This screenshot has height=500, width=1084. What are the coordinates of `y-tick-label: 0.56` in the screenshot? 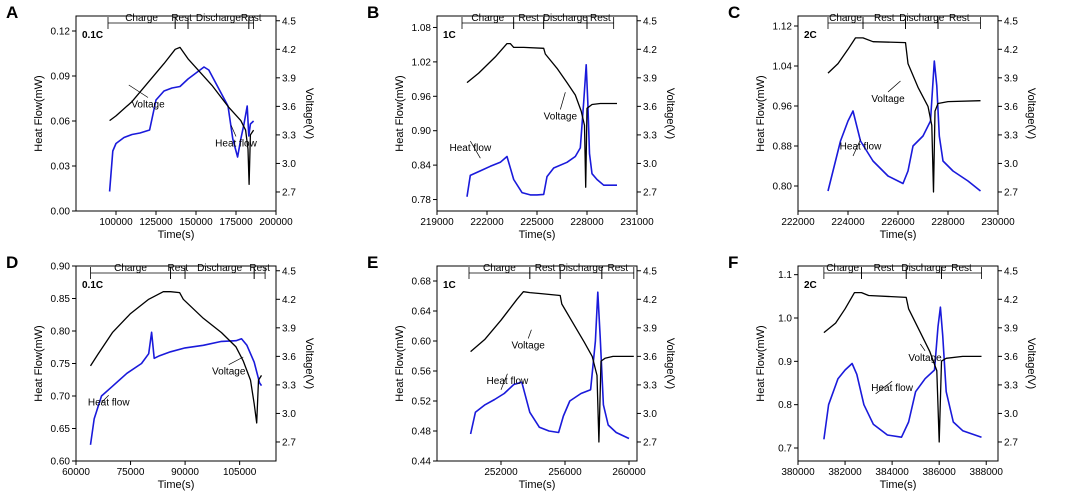 It's located at (422, 372).